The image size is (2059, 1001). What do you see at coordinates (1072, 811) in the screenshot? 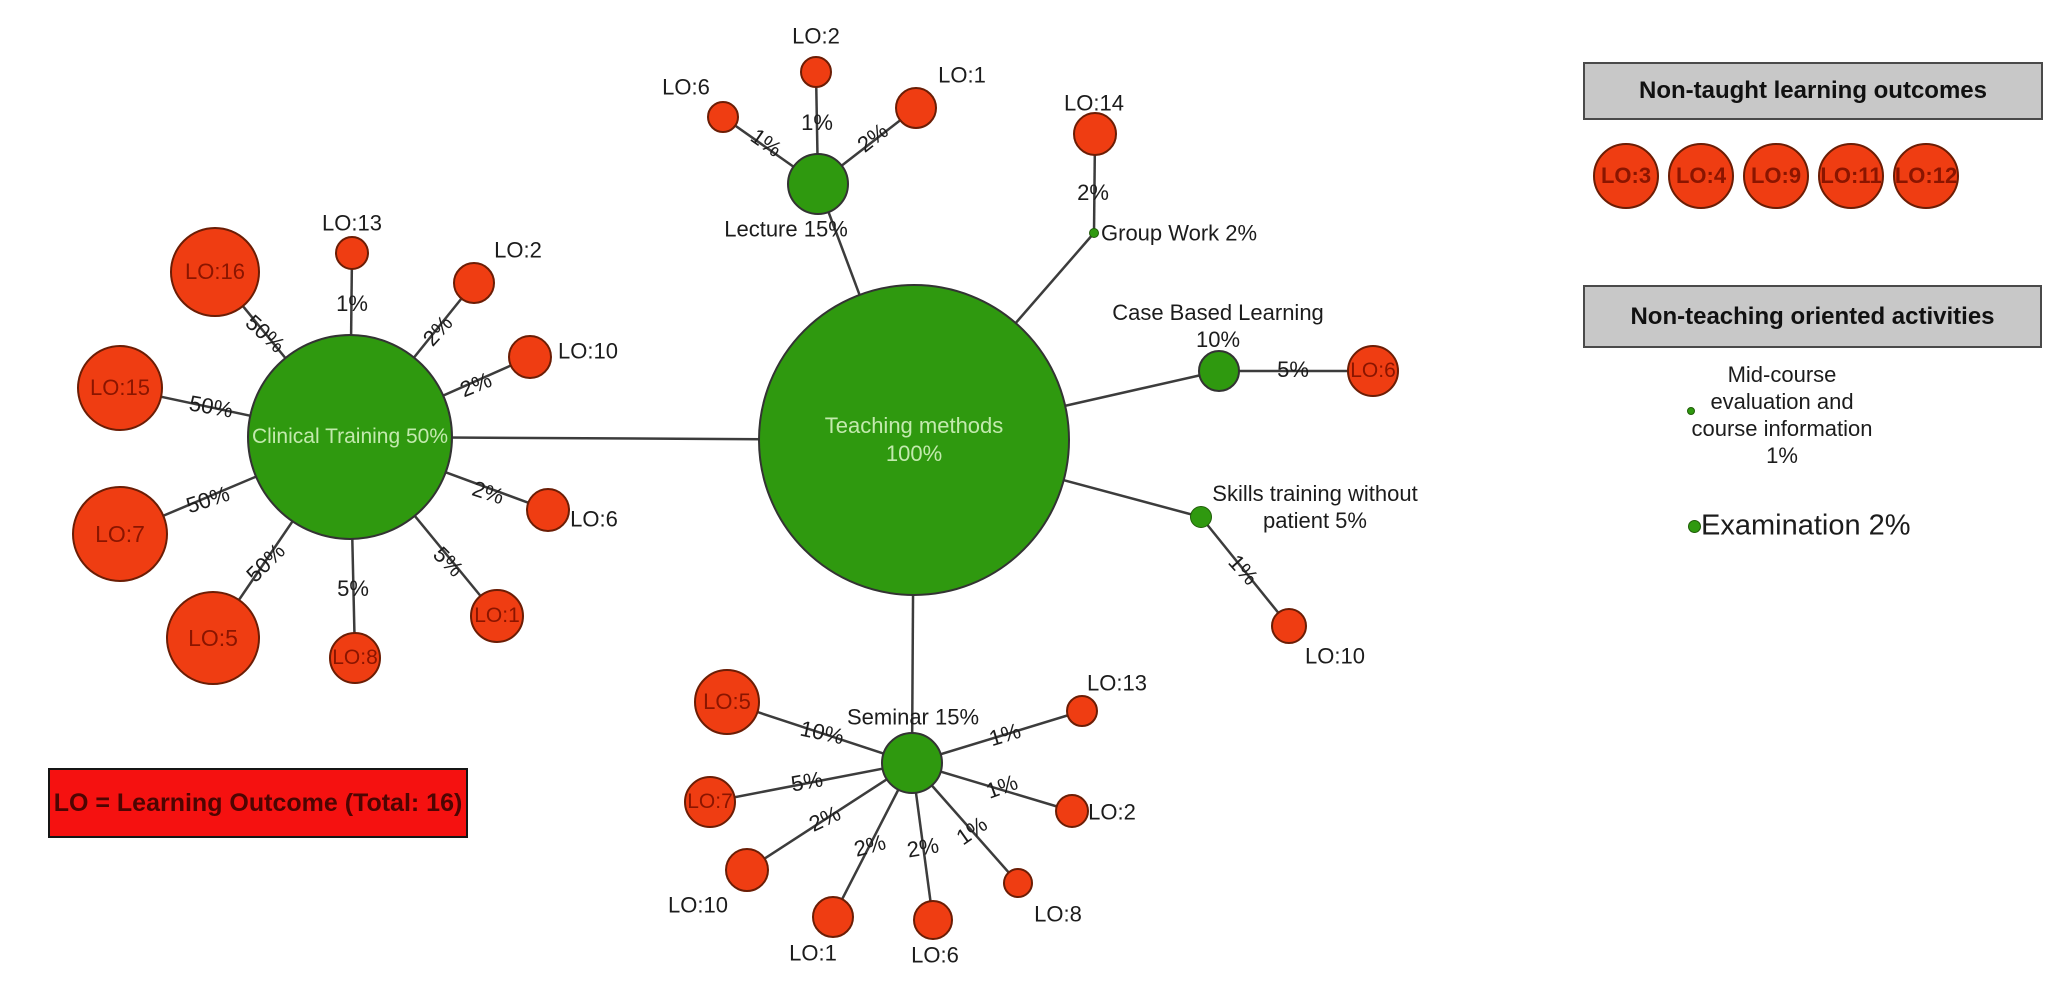
I see `node-s_lo2` at bounding box center [1072, 811].